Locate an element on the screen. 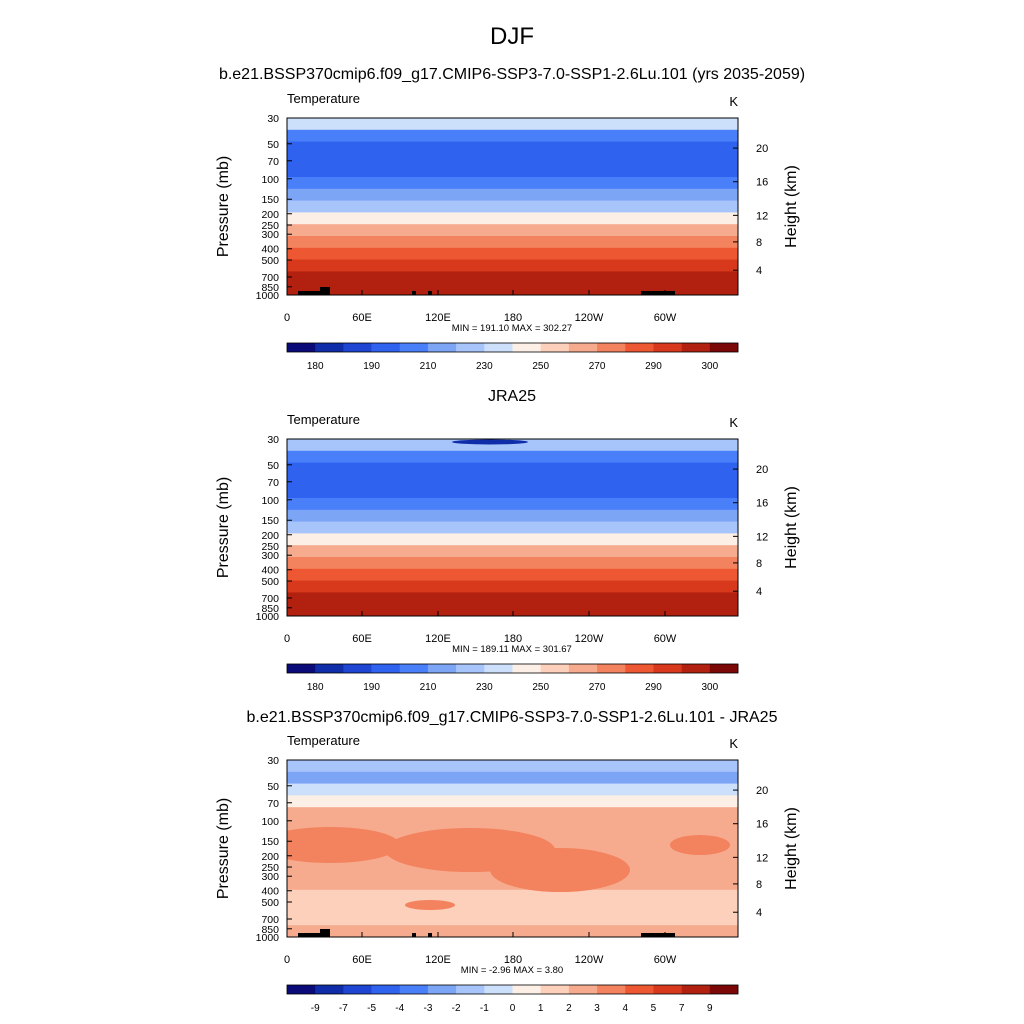 This screenshot has height=1024, width=1024. y2-tick-label: 12 is located at coordinates (762, 216).